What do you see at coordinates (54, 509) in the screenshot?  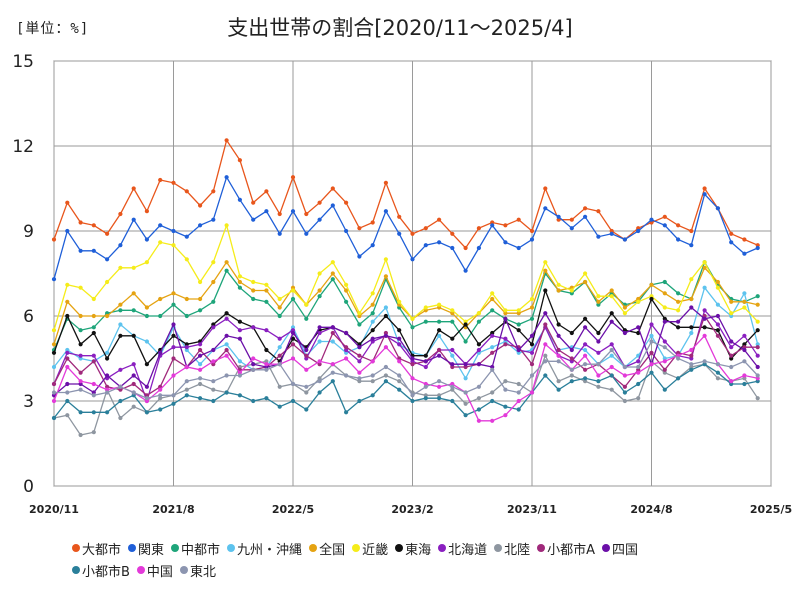 I see `x-tick-label: 2020/11` at bounding box center [54, 509].